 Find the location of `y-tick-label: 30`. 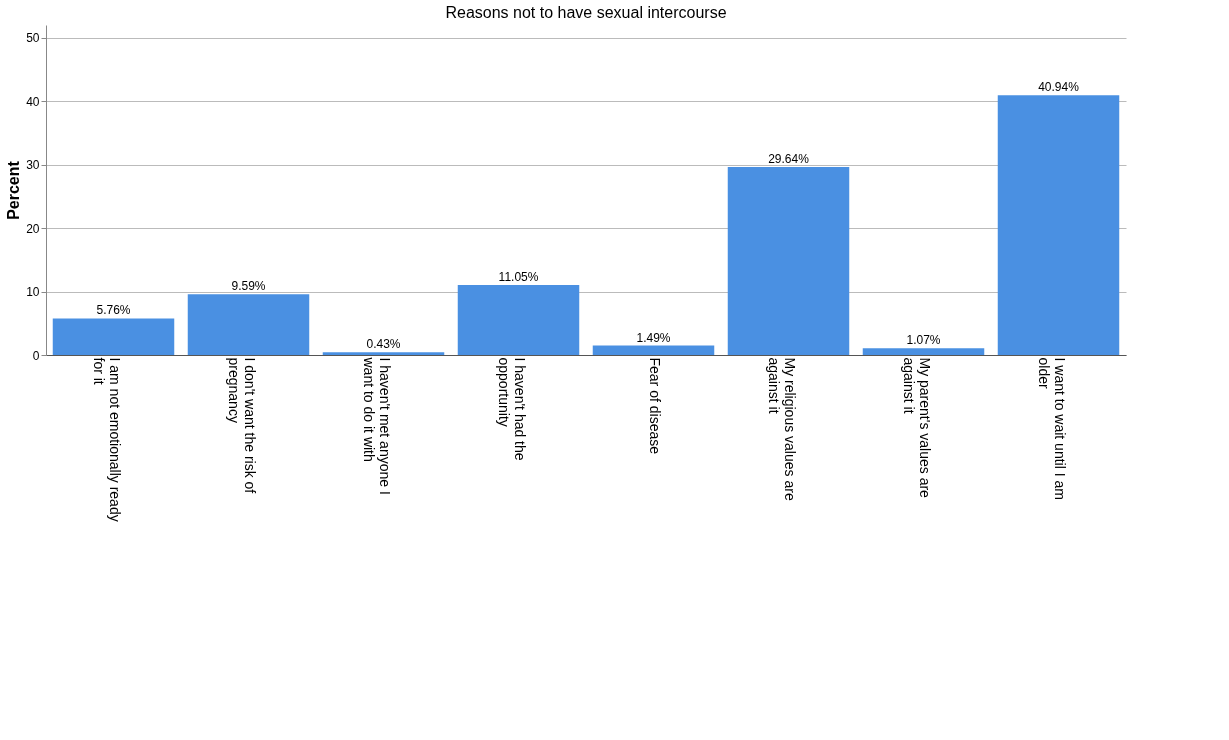

y-tick-label: 30 is located at coordinates (33, 165).